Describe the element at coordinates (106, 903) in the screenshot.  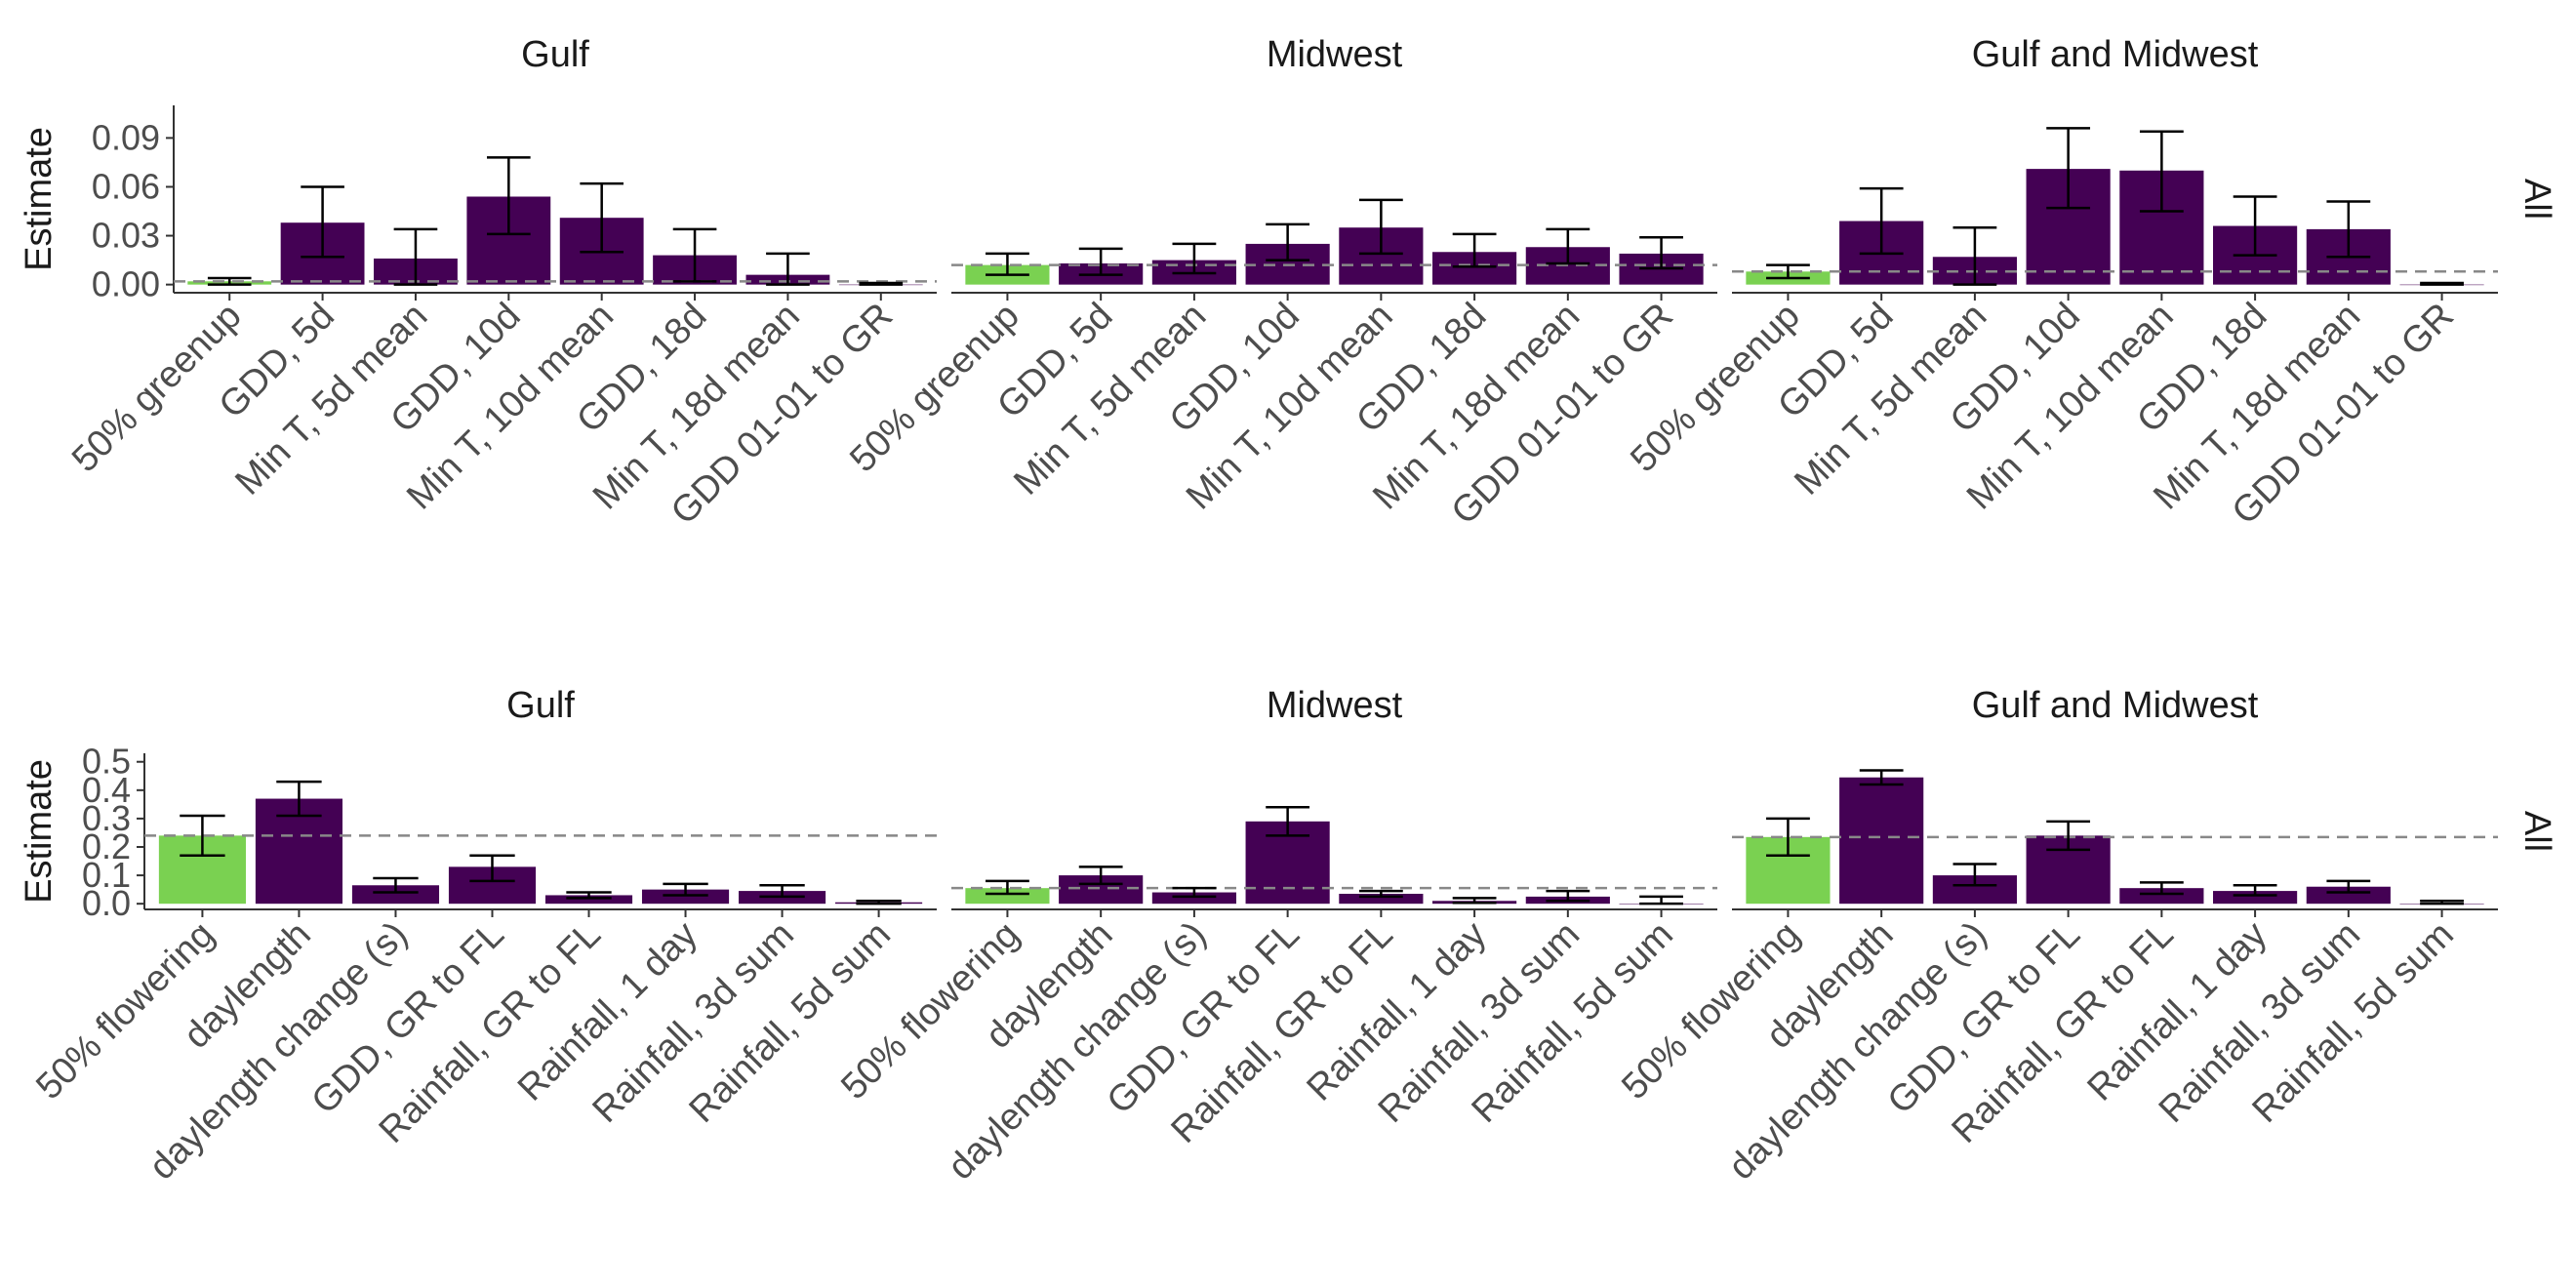
I see `y-tick-label: 0.0` at that location.